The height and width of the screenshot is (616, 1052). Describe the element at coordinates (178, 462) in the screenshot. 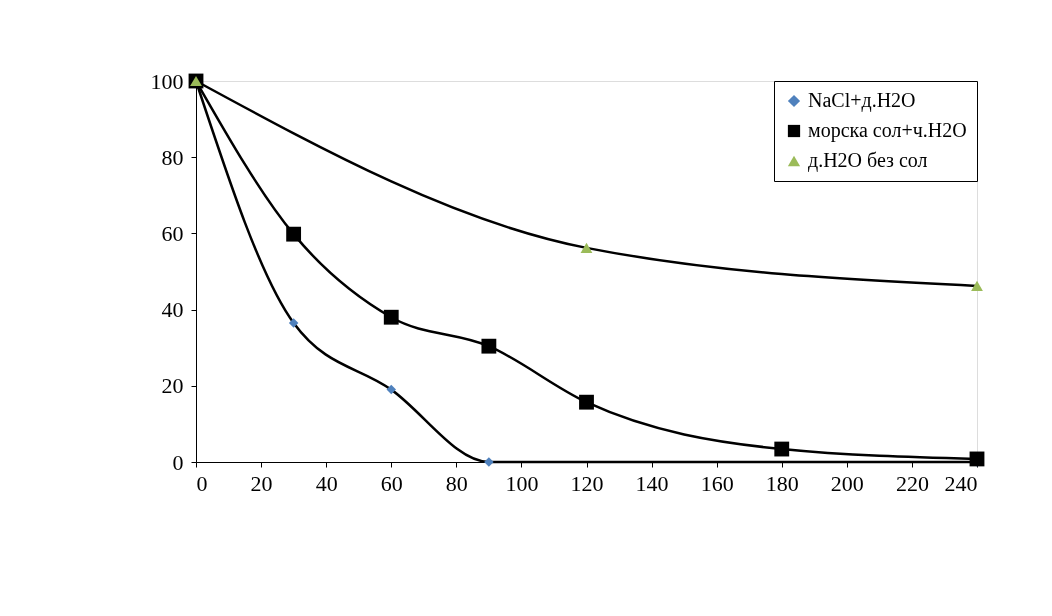

I see `y-tick-label: 0` at that location.